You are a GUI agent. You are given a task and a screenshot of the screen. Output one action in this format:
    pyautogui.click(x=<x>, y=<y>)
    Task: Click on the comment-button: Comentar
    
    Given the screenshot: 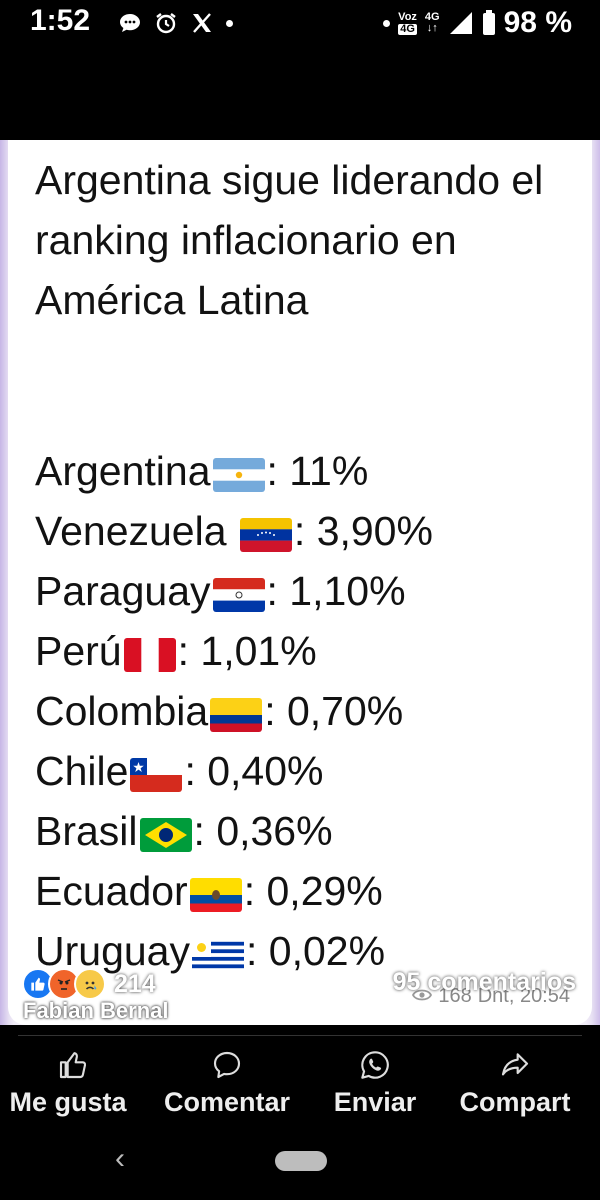 What is the action you would take?
    pyautogui.click(x=227, y=1082)
    